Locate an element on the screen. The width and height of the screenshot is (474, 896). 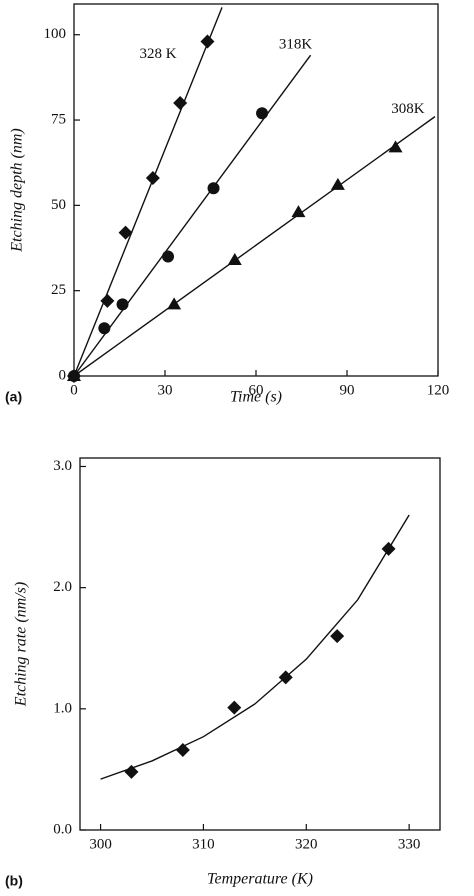
x-axis-title: Temperature (K) is located at coordinates (260, 879).